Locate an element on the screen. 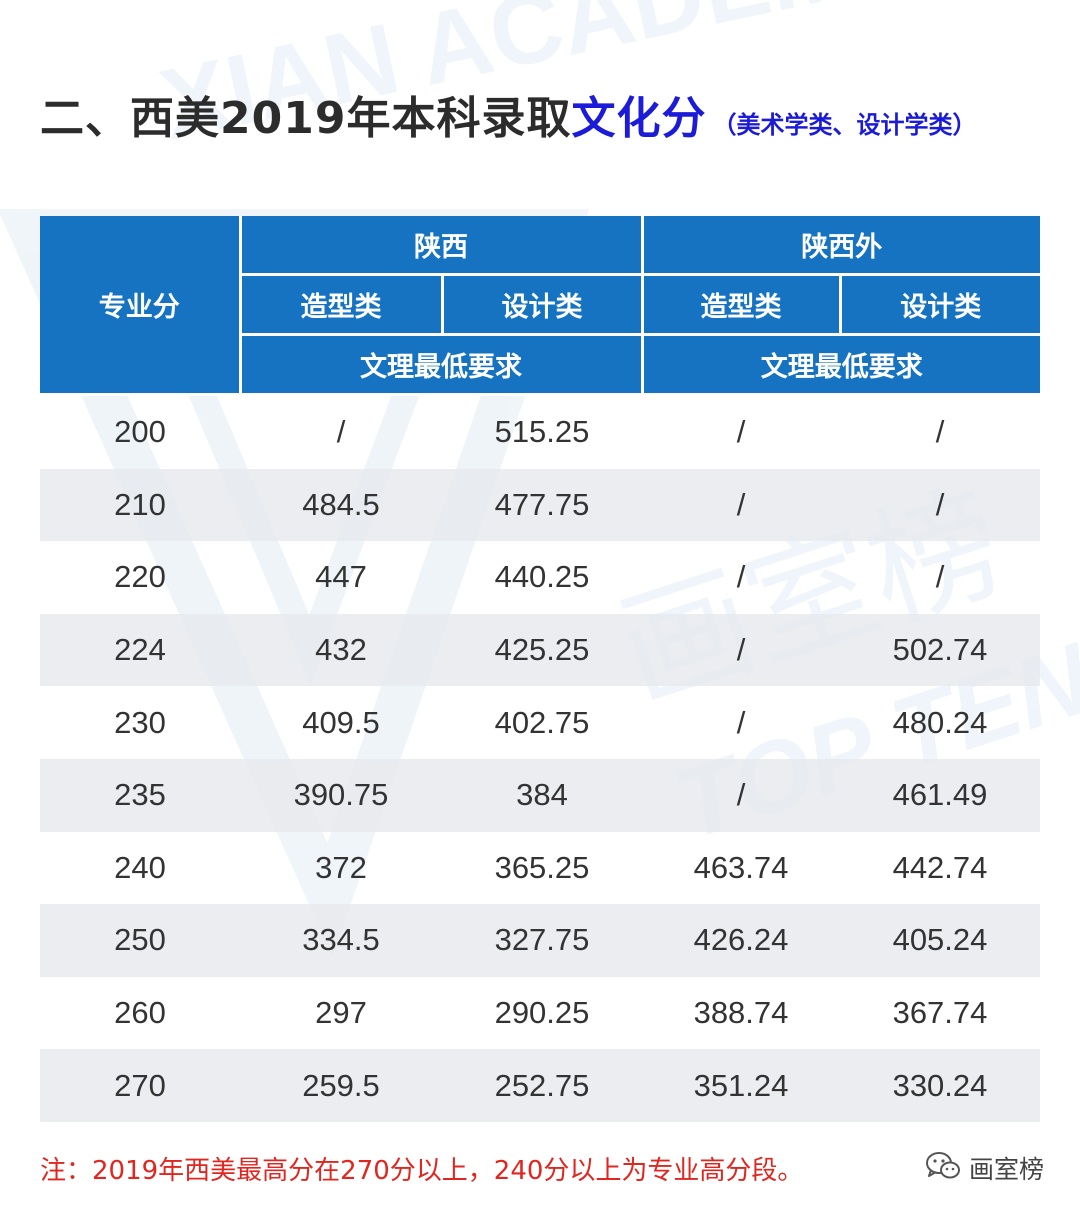 The width and height of the screenshot is (1080, 1223). cell-major-score: 210 is located at coordinates (140, 505).